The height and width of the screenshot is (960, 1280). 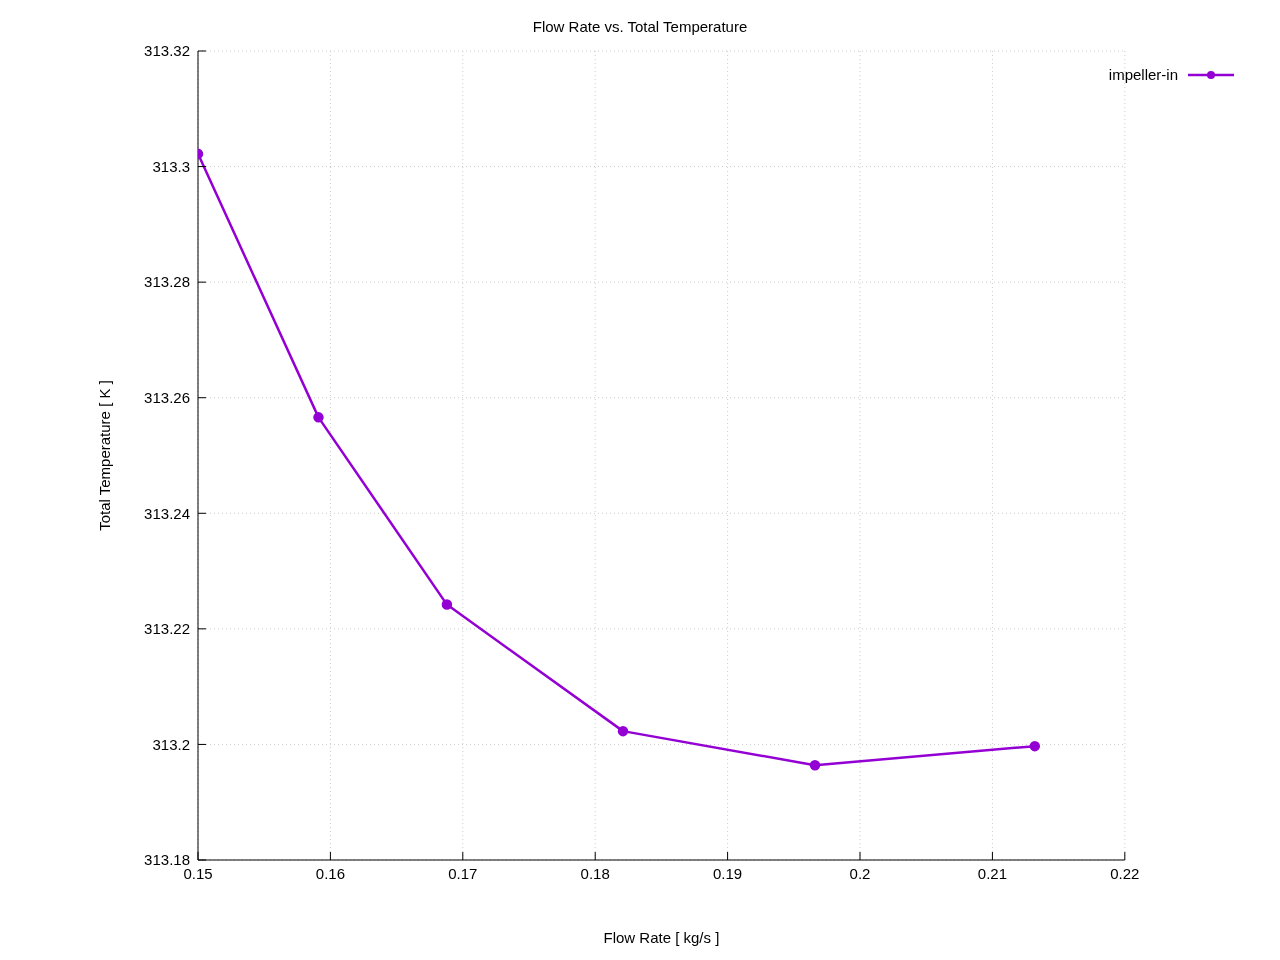 What do you see at coordinates (171, 166) in the screenshot?
I see `y-tick-label: 313.3` at bounding box center [171, 166].